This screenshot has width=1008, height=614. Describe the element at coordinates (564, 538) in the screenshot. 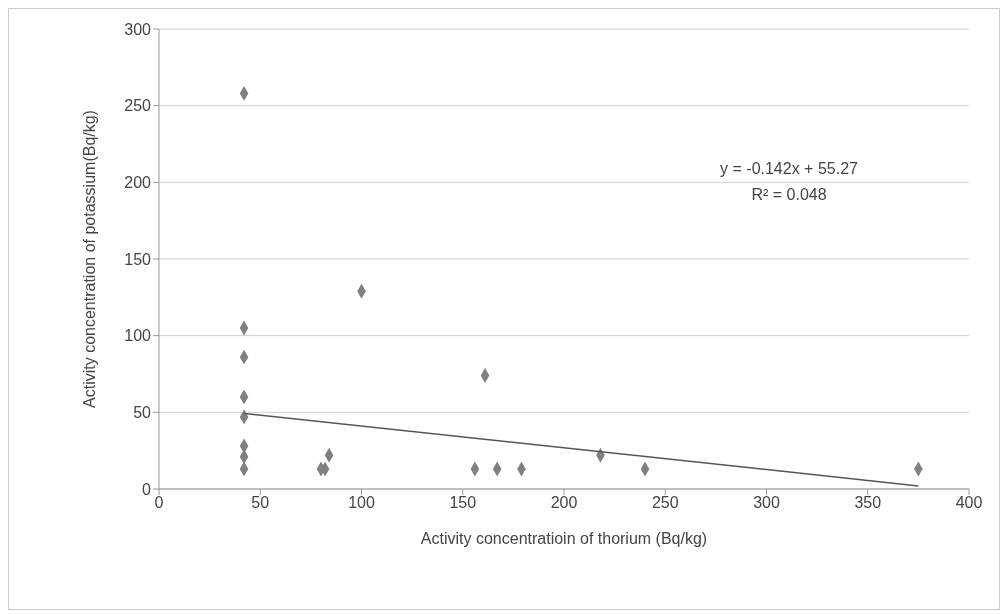

I see `x-axis-title: Activity concentratioin of thorium (Bq/kg)` at that location.